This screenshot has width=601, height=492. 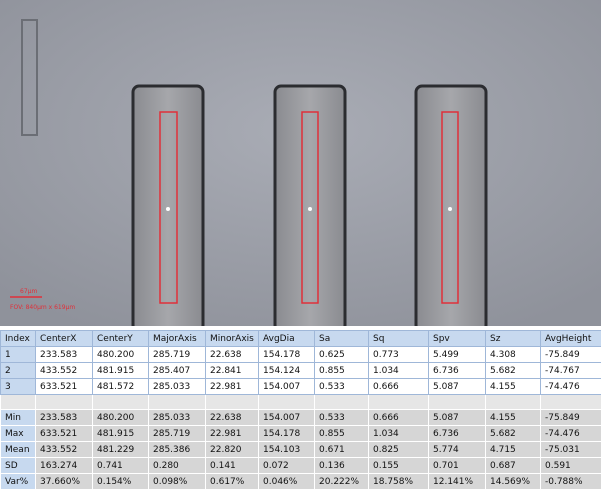 I want to click on table-cell: Var%, so click(x=18, y=481).